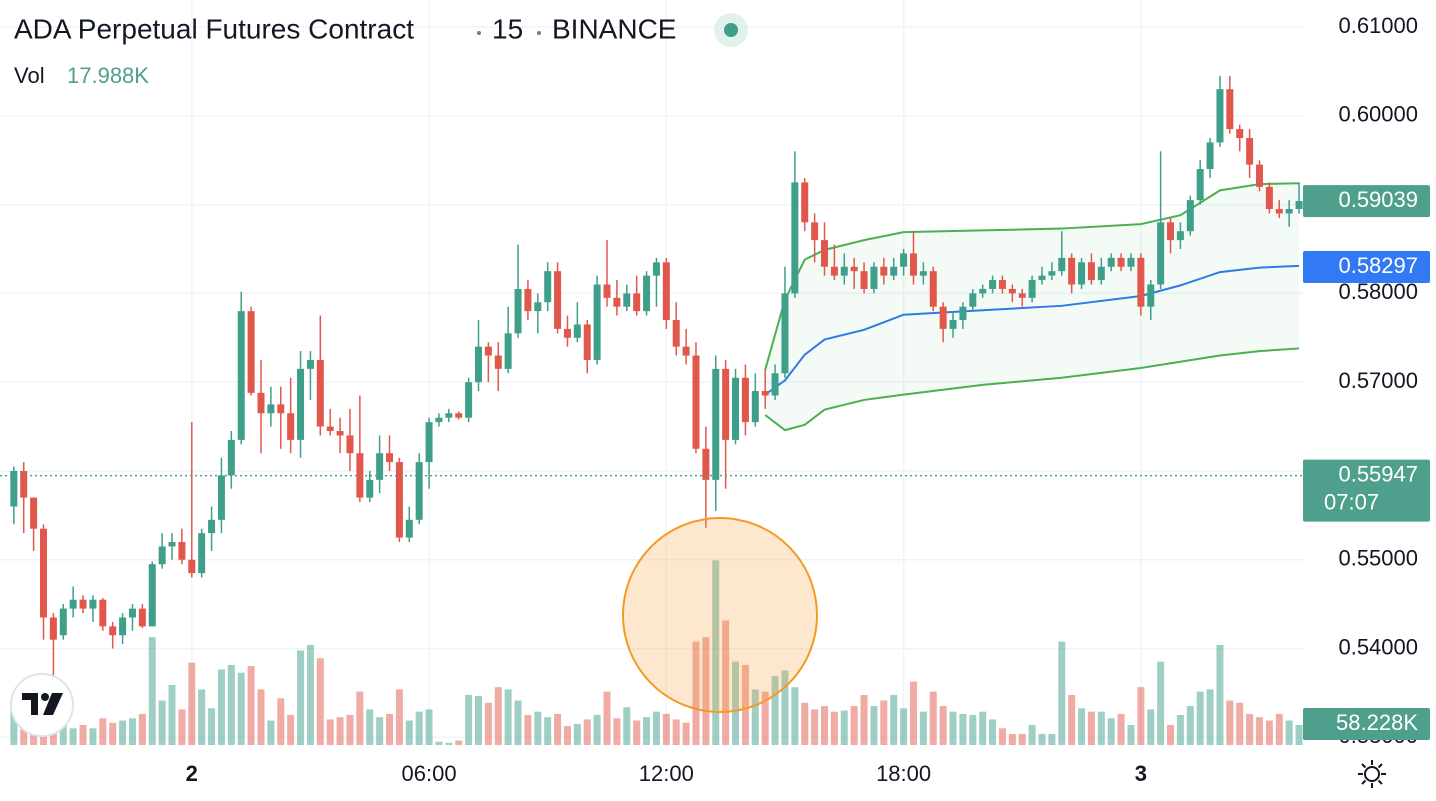 The image size is (1436, 801). I want to click on volume-legend-value: 17.988K, so click(108, 75).